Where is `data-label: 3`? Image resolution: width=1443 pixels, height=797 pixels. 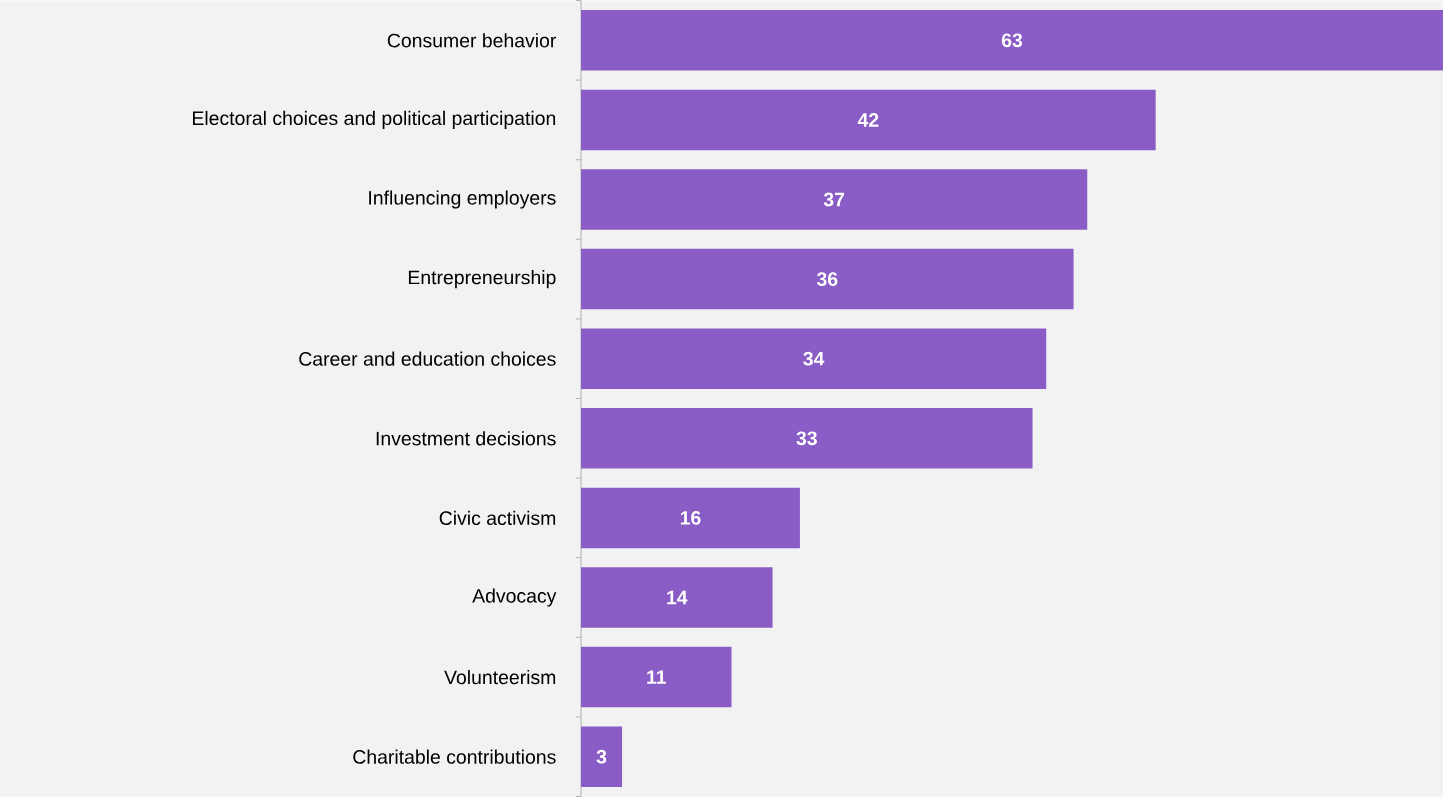
data-label: 3 is located at coordinates (601, 756).